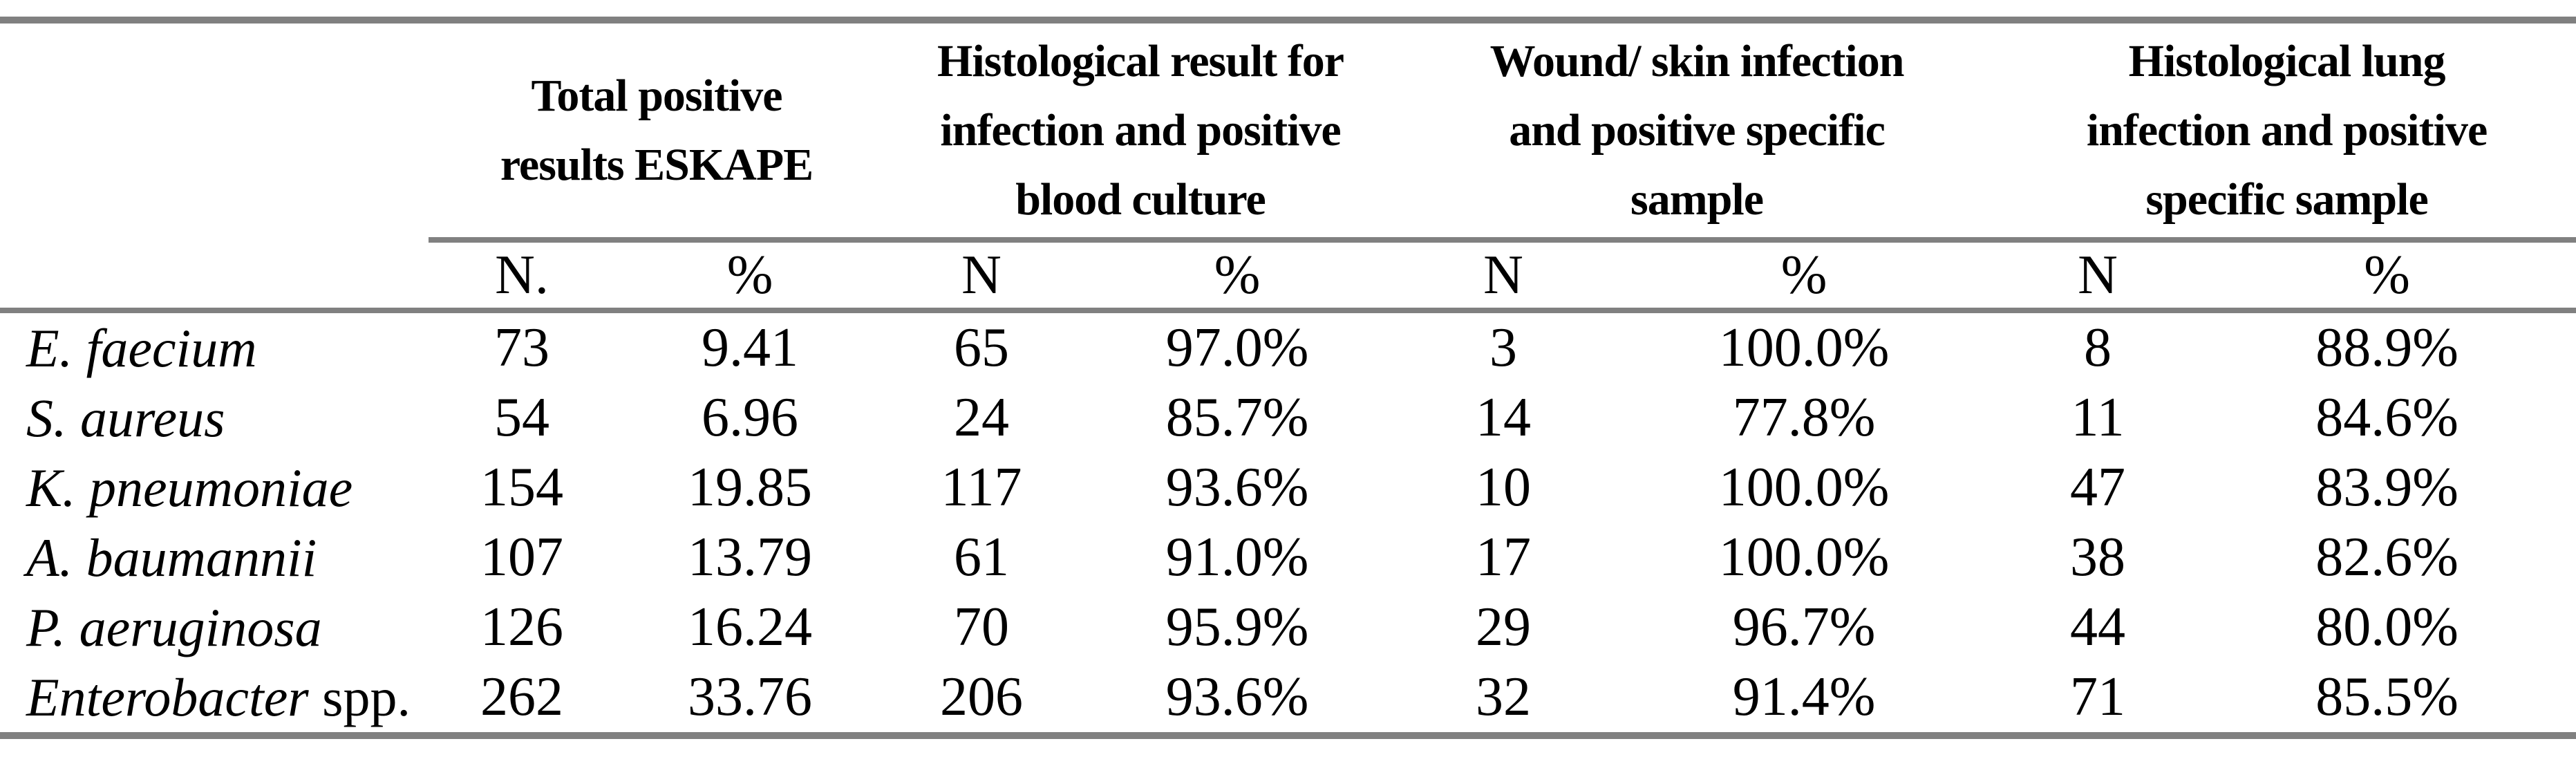  I want to click on value-cell: 54, so click(521, 417).